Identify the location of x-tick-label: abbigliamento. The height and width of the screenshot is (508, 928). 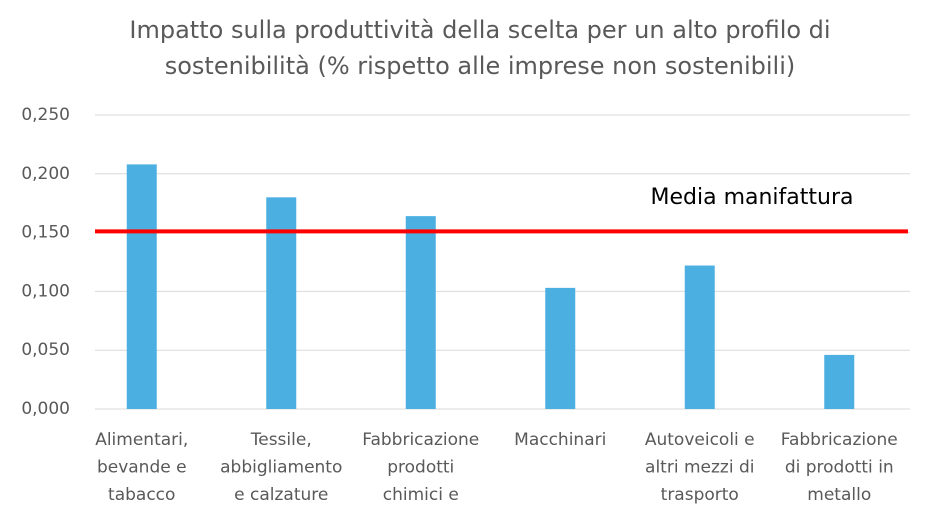
(281, 468).